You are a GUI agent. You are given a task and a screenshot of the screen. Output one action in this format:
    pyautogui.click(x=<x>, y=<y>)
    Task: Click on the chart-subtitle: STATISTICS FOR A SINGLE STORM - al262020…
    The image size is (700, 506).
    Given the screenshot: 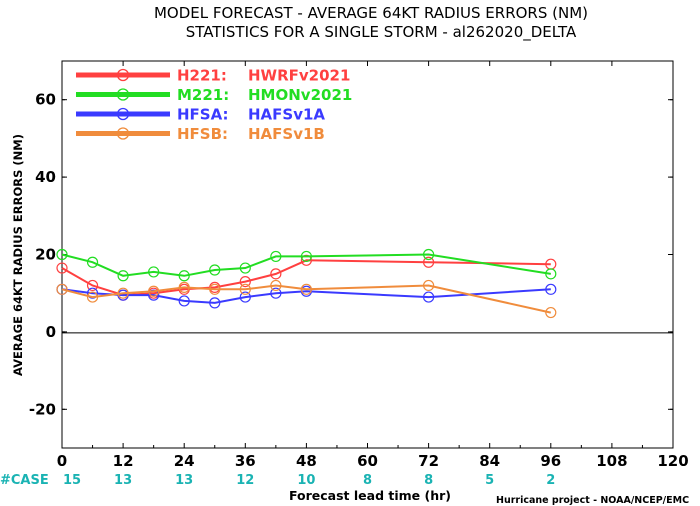 What is the action you would take?
    pyautogui.click(x=381, y=32)
    